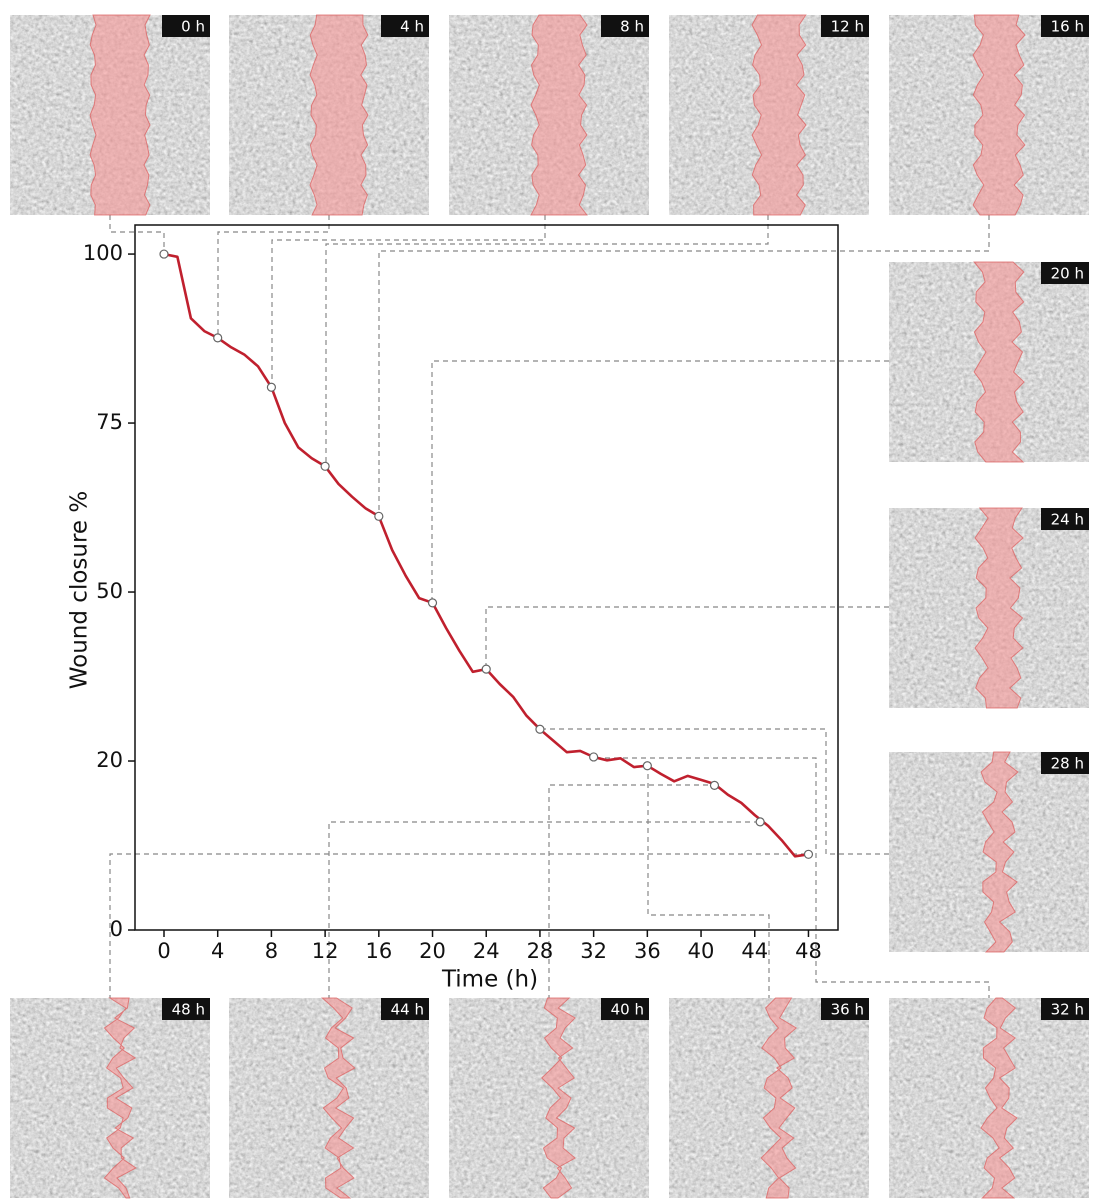 The image size is (1093, 1203). I want to click on x-tick-label: 40, so click(701, 951).